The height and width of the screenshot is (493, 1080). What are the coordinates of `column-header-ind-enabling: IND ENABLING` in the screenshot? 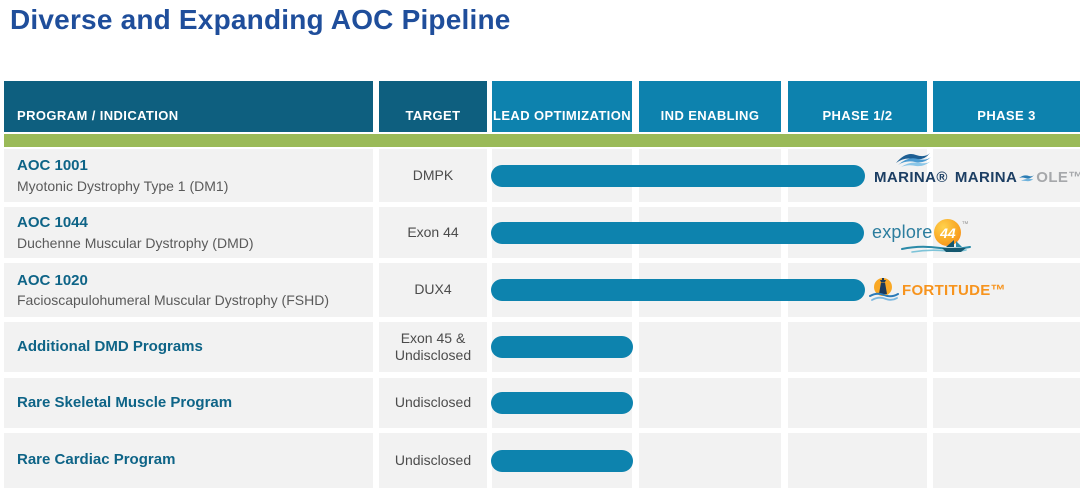 It's located at (710, 106).